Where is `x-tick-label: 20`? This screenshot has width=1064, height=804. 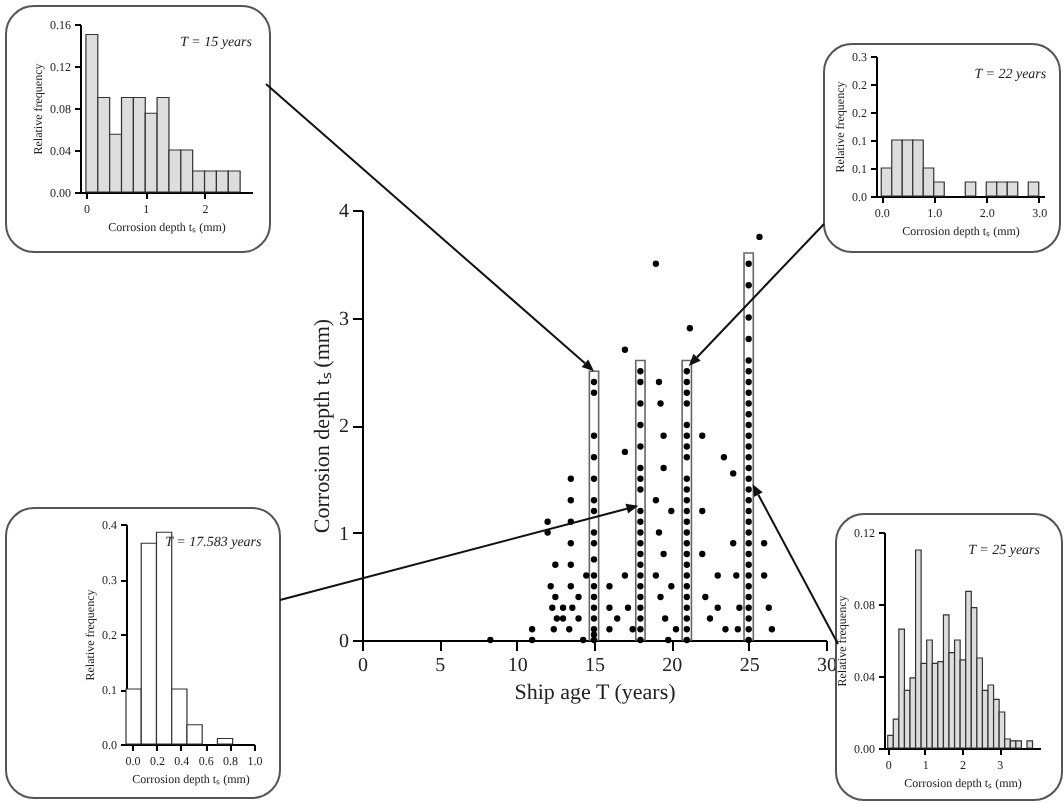
x-tick-label: 20 is located at coordinates (672, 666).